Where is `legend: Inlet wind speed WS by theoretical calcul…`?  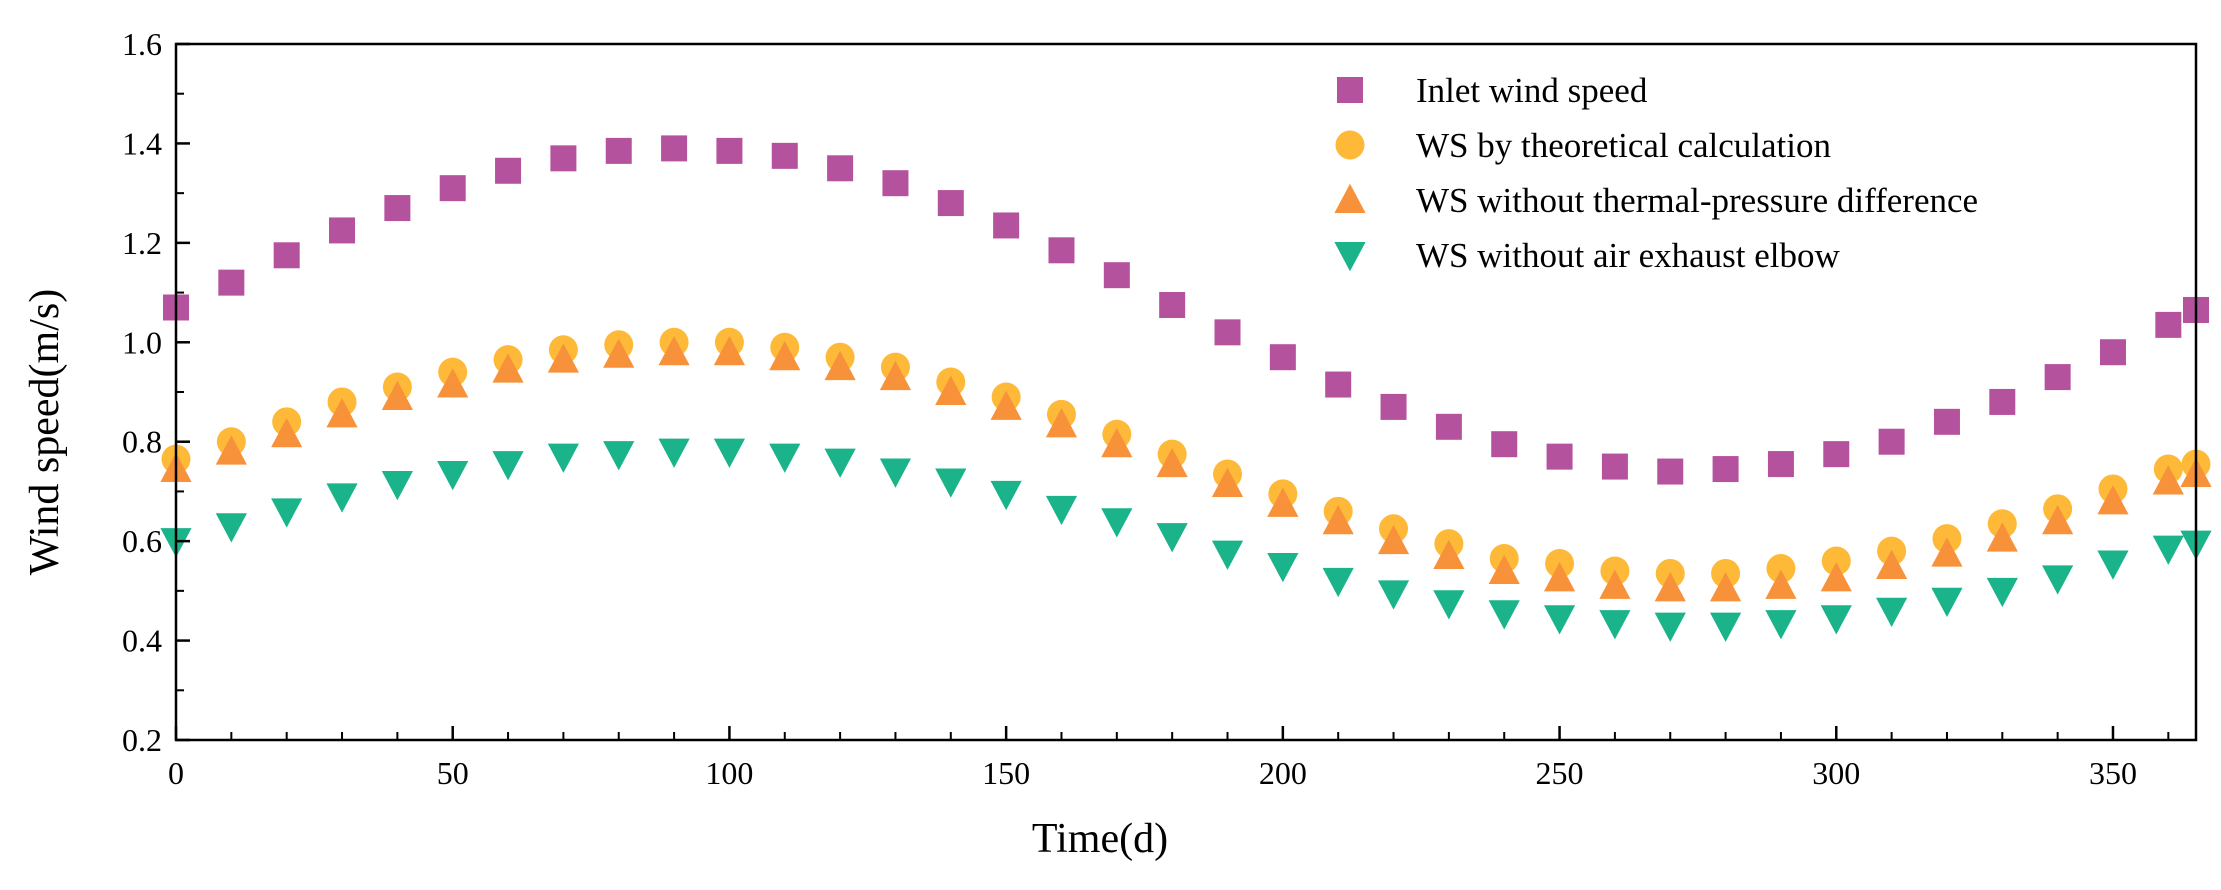
legend: Inlet wind speed WS by theoretical calcul… is located at coordinates (1656, 173).